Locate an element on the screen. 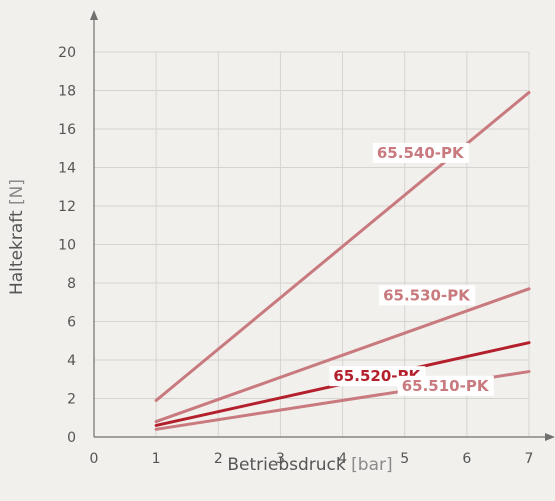 The width and height of the screenshot is (555, 501). series-label-group: 65.510-PK is located at coordinates (445, 385).